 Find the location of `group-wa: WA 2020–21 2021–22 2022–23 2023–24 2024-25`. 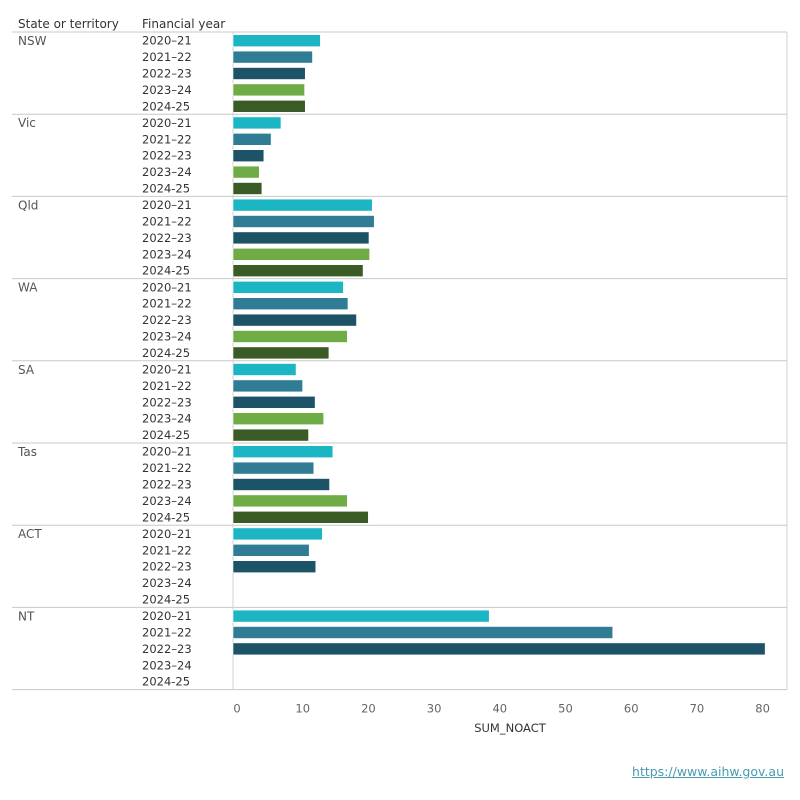

group-wa: WA 2020–21 2021–22 2022–23 2023–24 2024-25 is located at coordinates (187, 320).